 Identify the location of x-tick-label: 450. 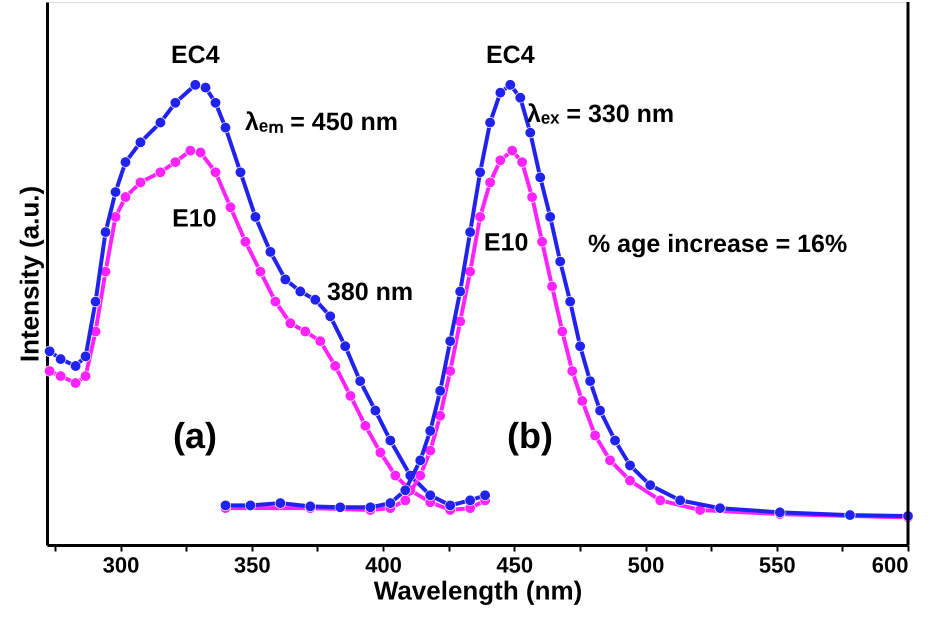
(515, 565).